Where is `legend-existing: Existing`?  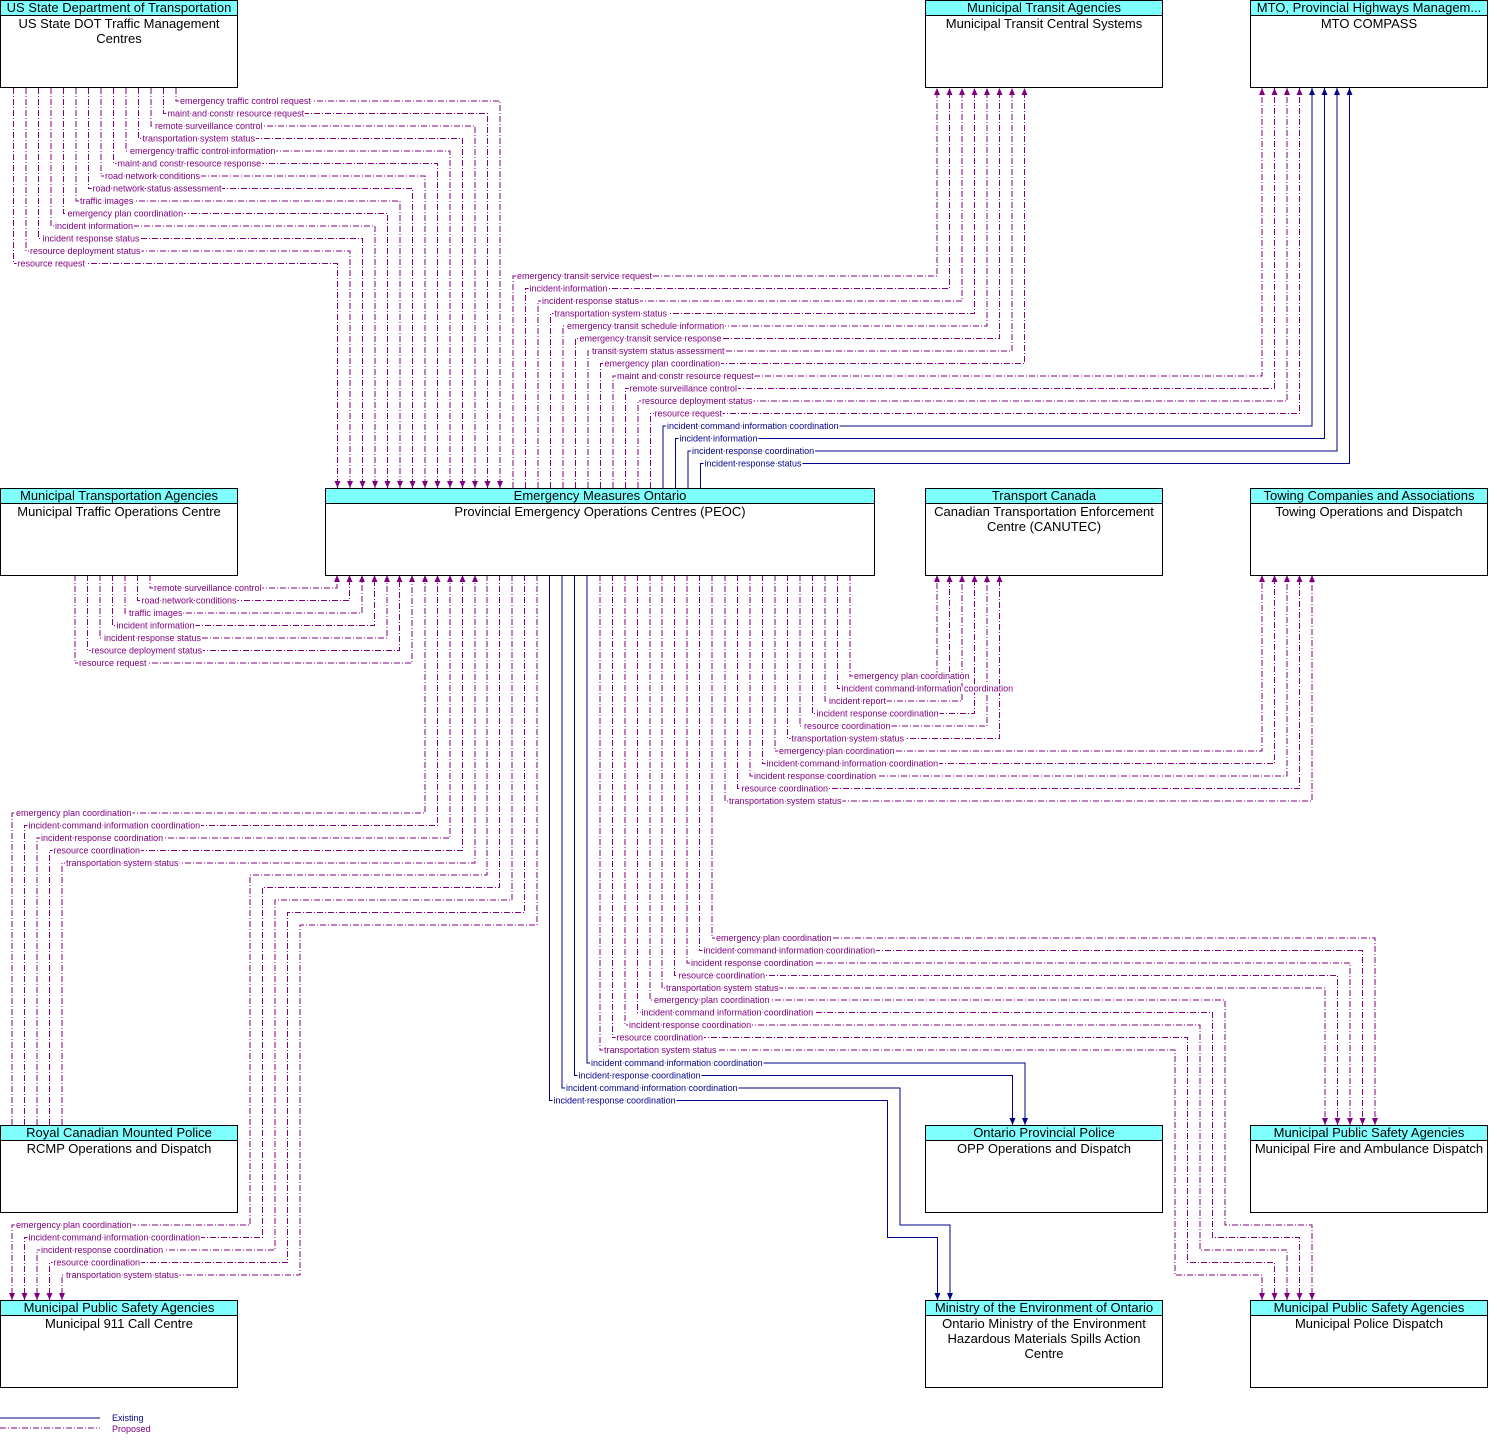 legend-existing: Existing is located at coordinates (128, 1418).